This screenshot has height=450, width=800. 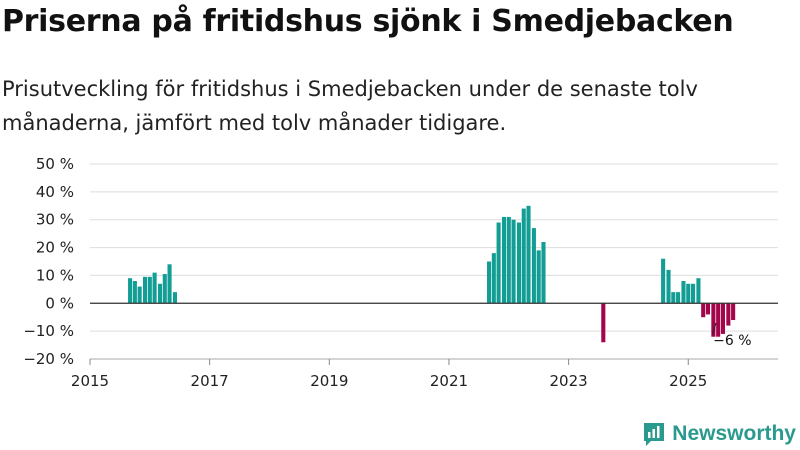 I want to click on annotation-leader, so click(x=714, y=329).